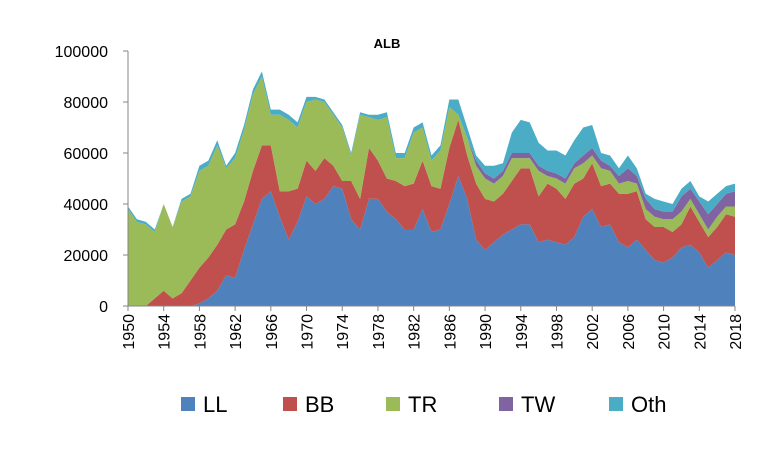 This screenshot has height=465, width=770. I want to click on chart-title: ALB, so click(387, 43).